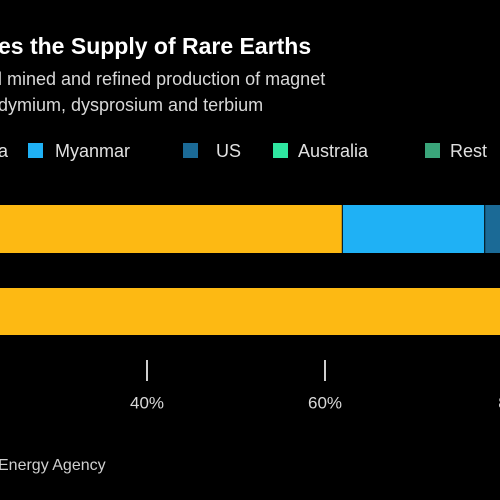 The width and height of the screenshot is (500, 500). I want to click on source: Energy Agency, so click(53, 465).